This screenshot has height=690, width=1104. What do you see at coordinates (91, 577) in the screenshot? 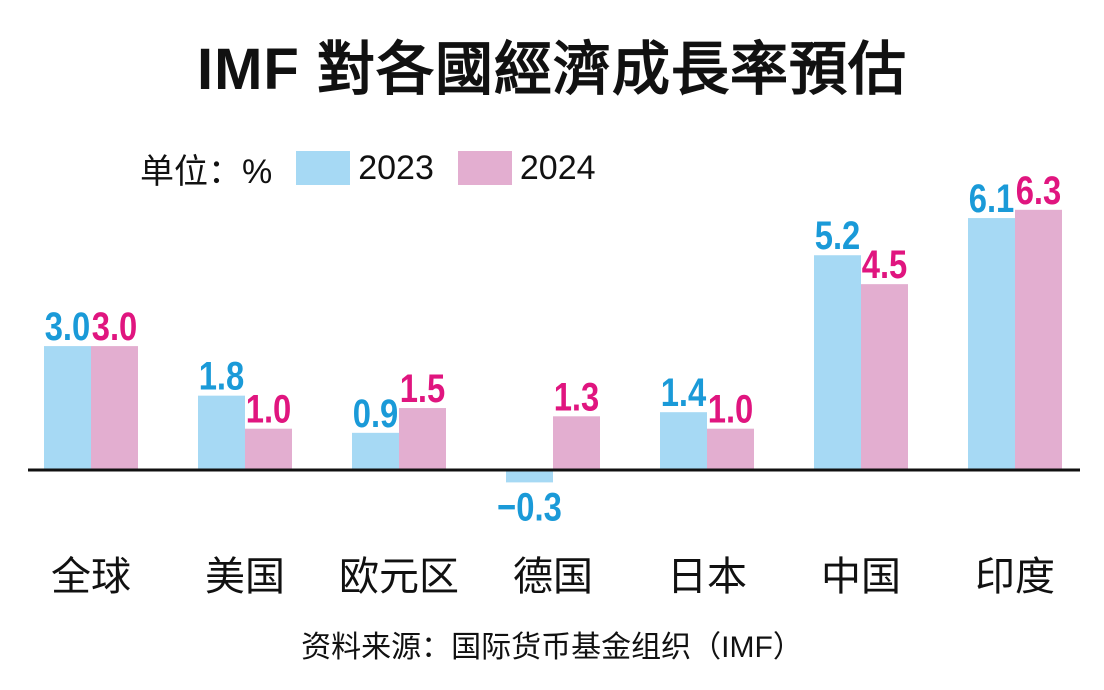
I see `category-label: 全球` at bounding box center [91, 577].